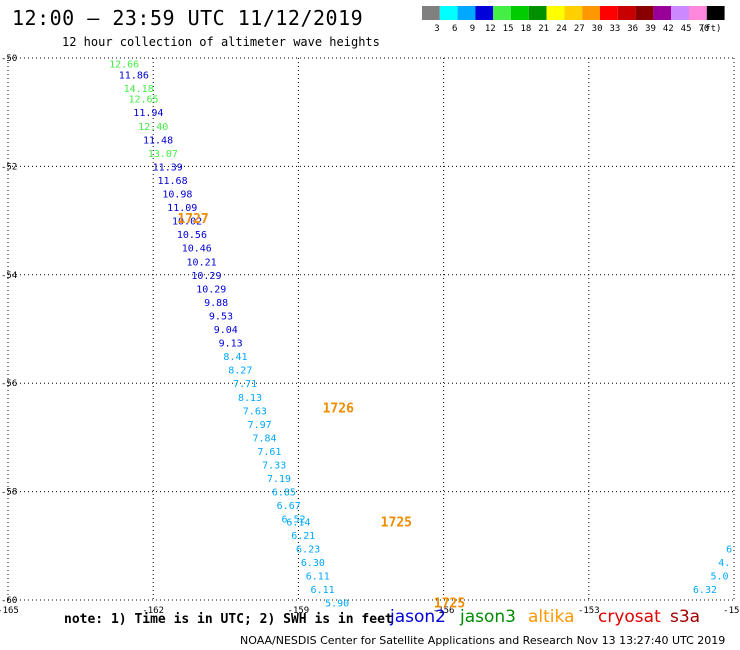 Image resolution: width=740 pixels, height=650 pixels. Describe the element at coordinates (488, 617) in the screenshot. I see `satellite-name-jason3: jason3` at that location.